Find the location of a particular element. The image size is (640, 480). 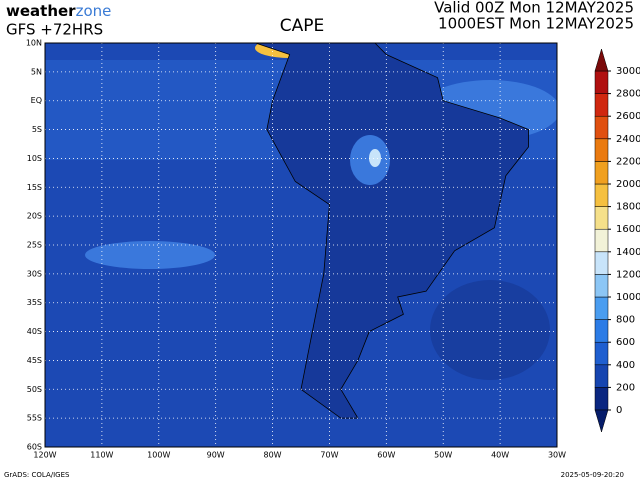

lat-label: 30S is located at coordinates (34, 273).